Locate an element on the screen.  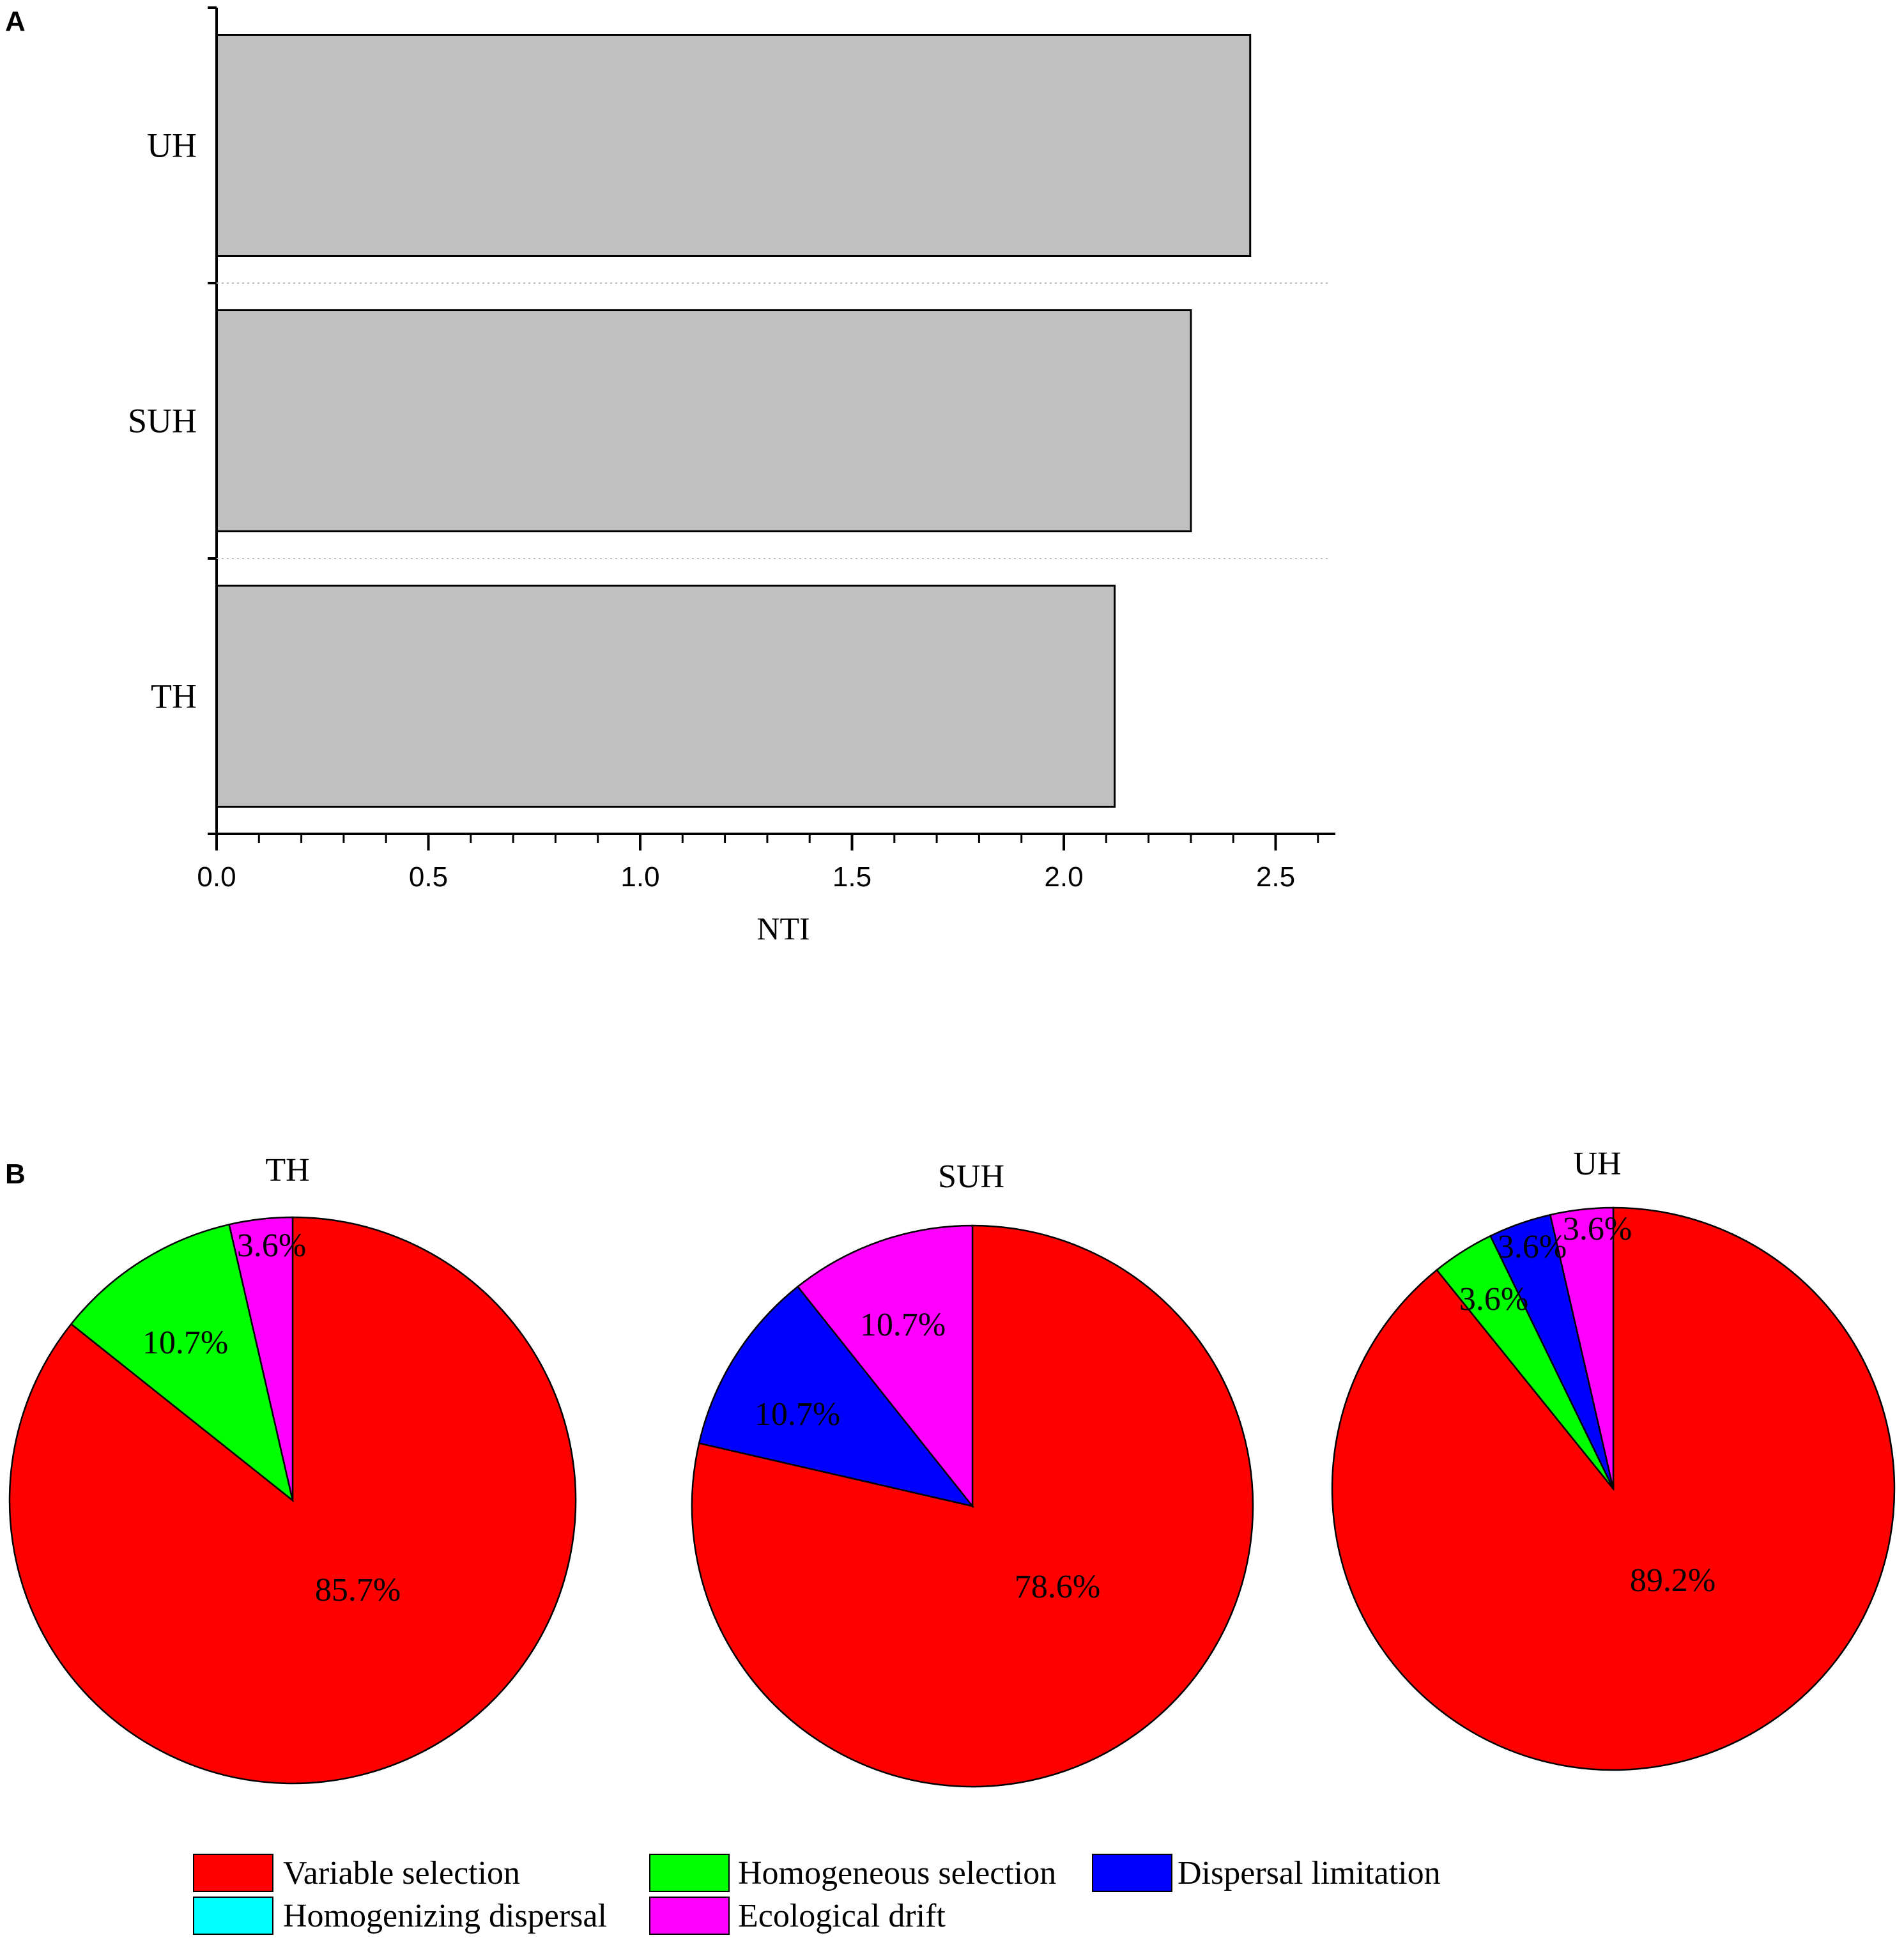
pie-slice-label: 78.6% is located at coordinates (1058, 1587).